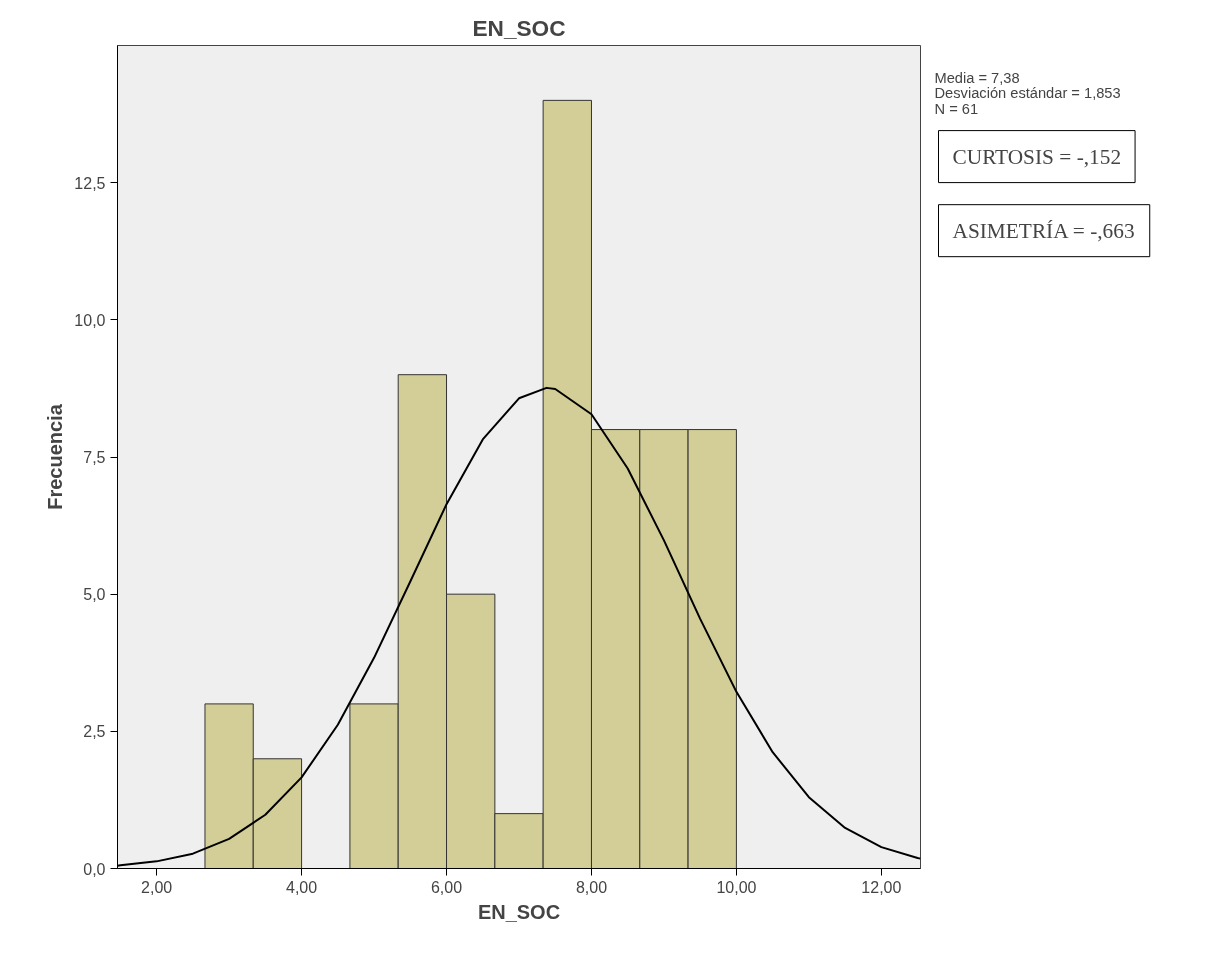 This screenshot has width=1215, height=962. I want to click on y-tick-label: 0,0, so click(94, 869).